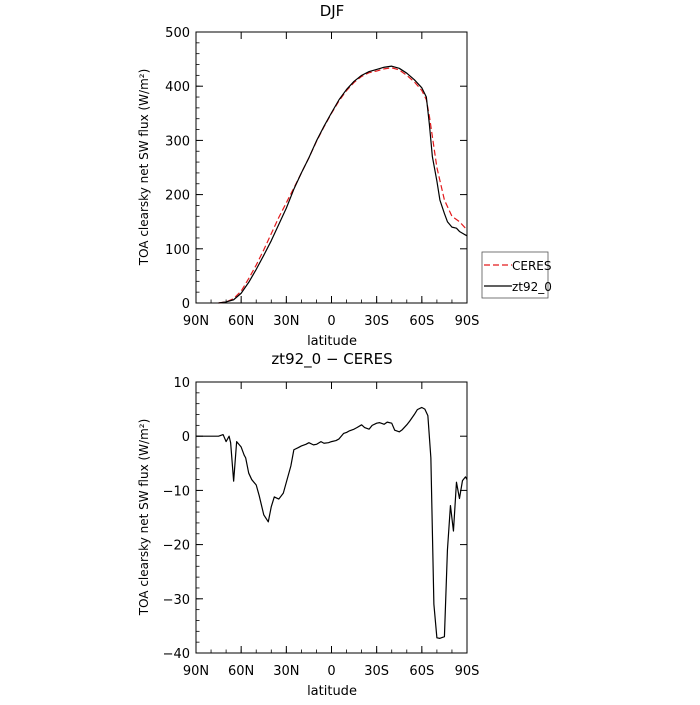 This screenshot has width=700, height=705. I want to click on top-chart-x-tick-label: 60N, so click(241, 321).